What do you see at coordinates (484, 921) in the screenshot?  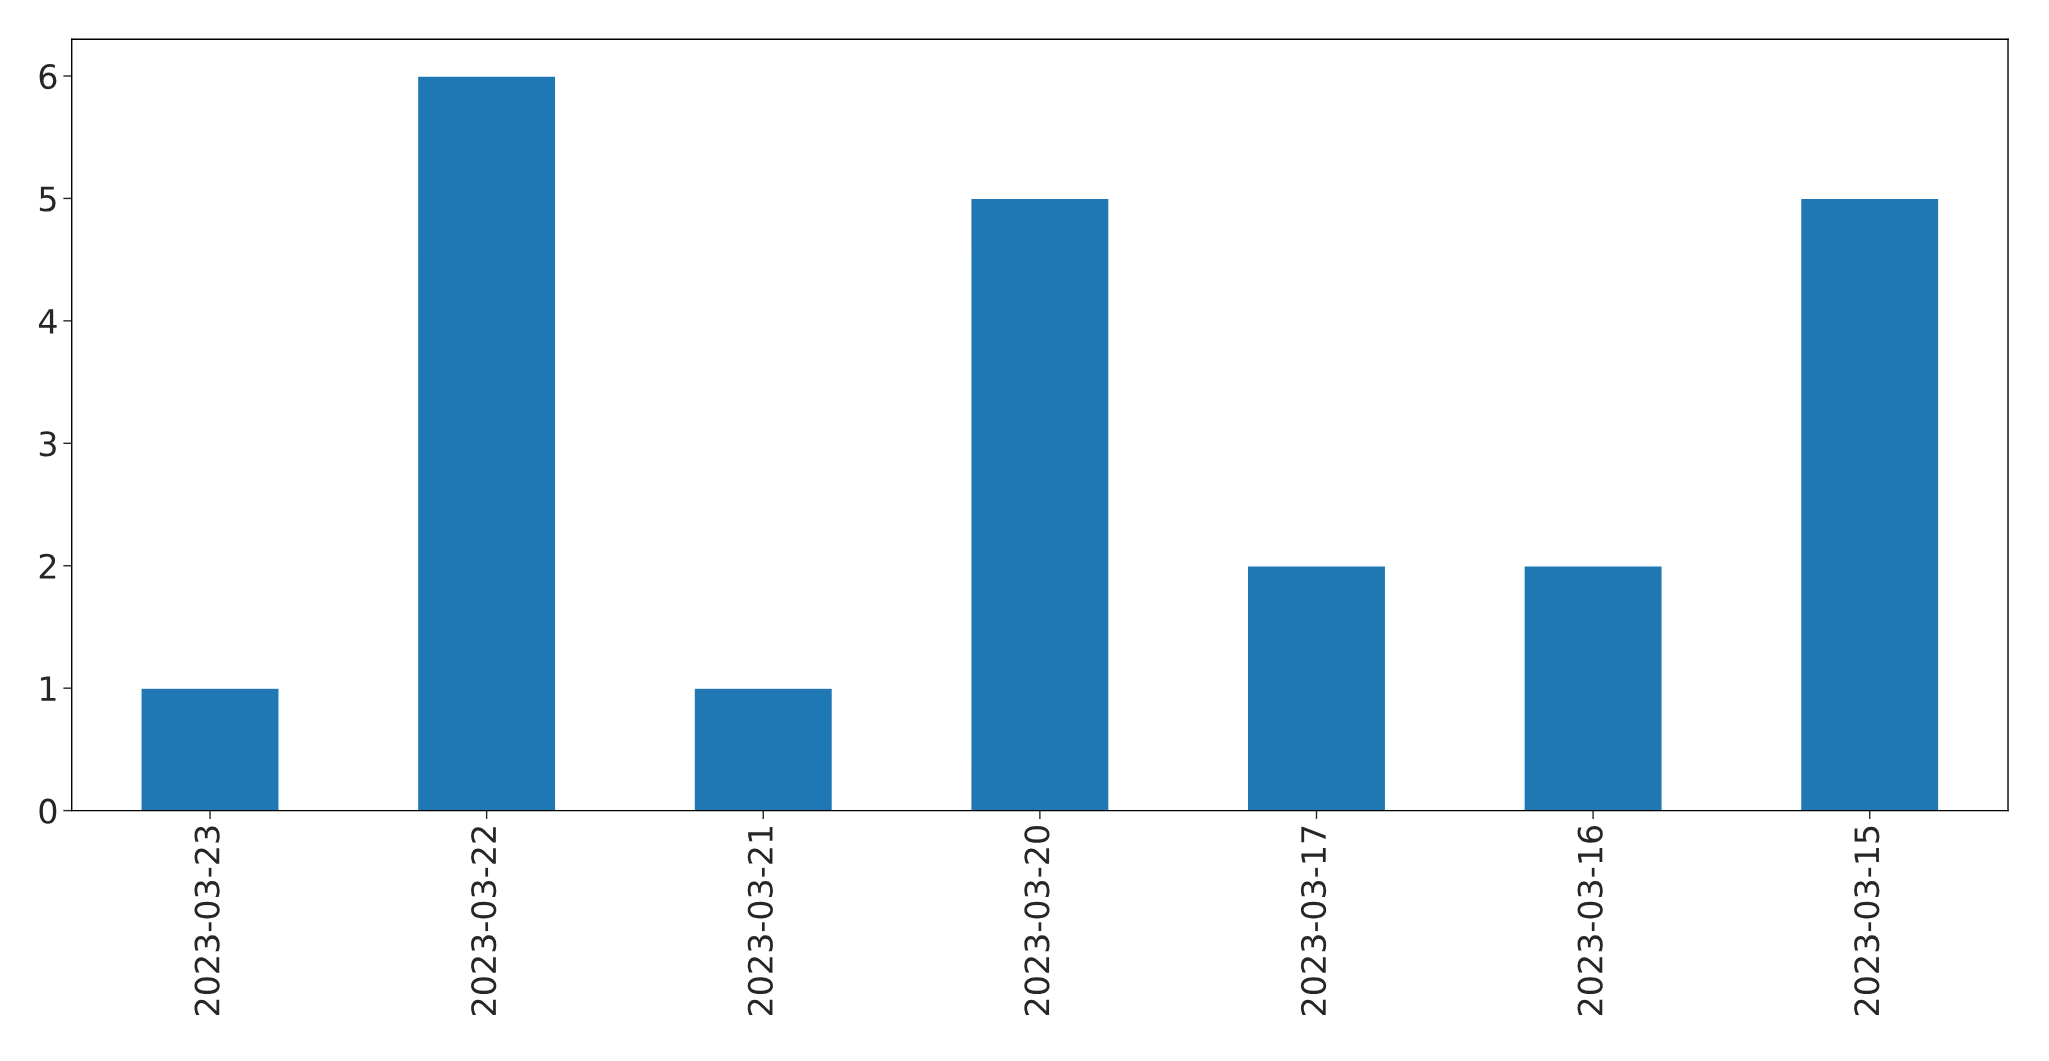 I see `x-tick-label: 2023-03-22` at bounding box center [484, 921].